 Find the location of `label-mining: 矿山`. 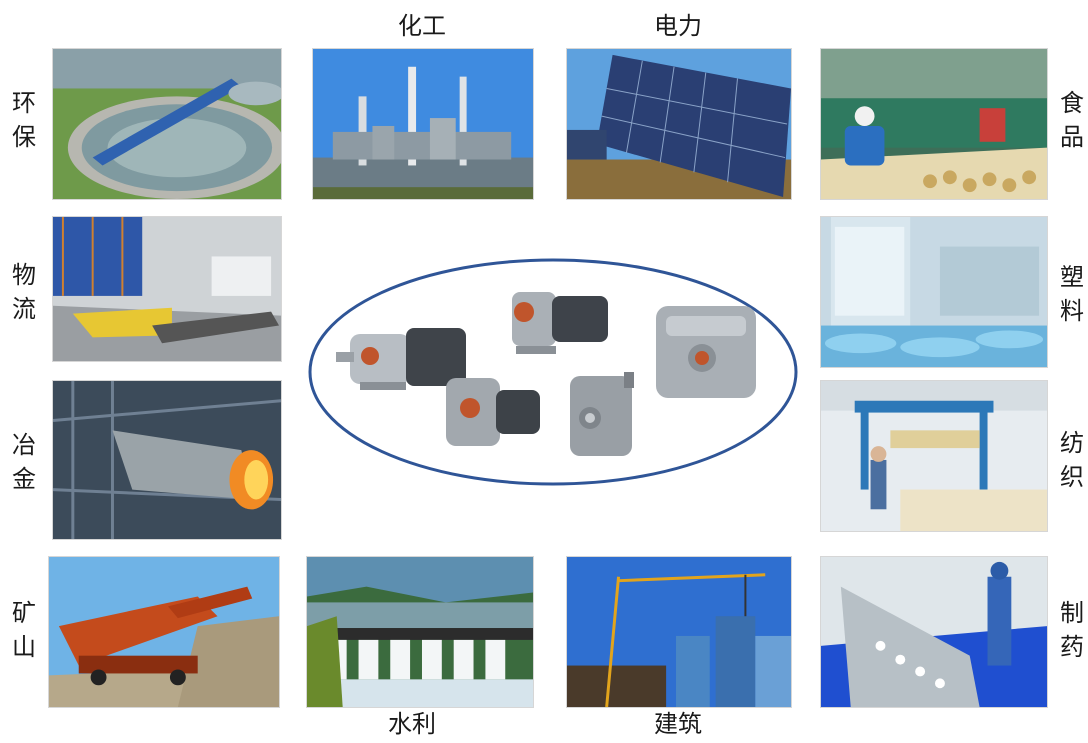

label-mining: 矿山 is located at coordinates (24, 630).